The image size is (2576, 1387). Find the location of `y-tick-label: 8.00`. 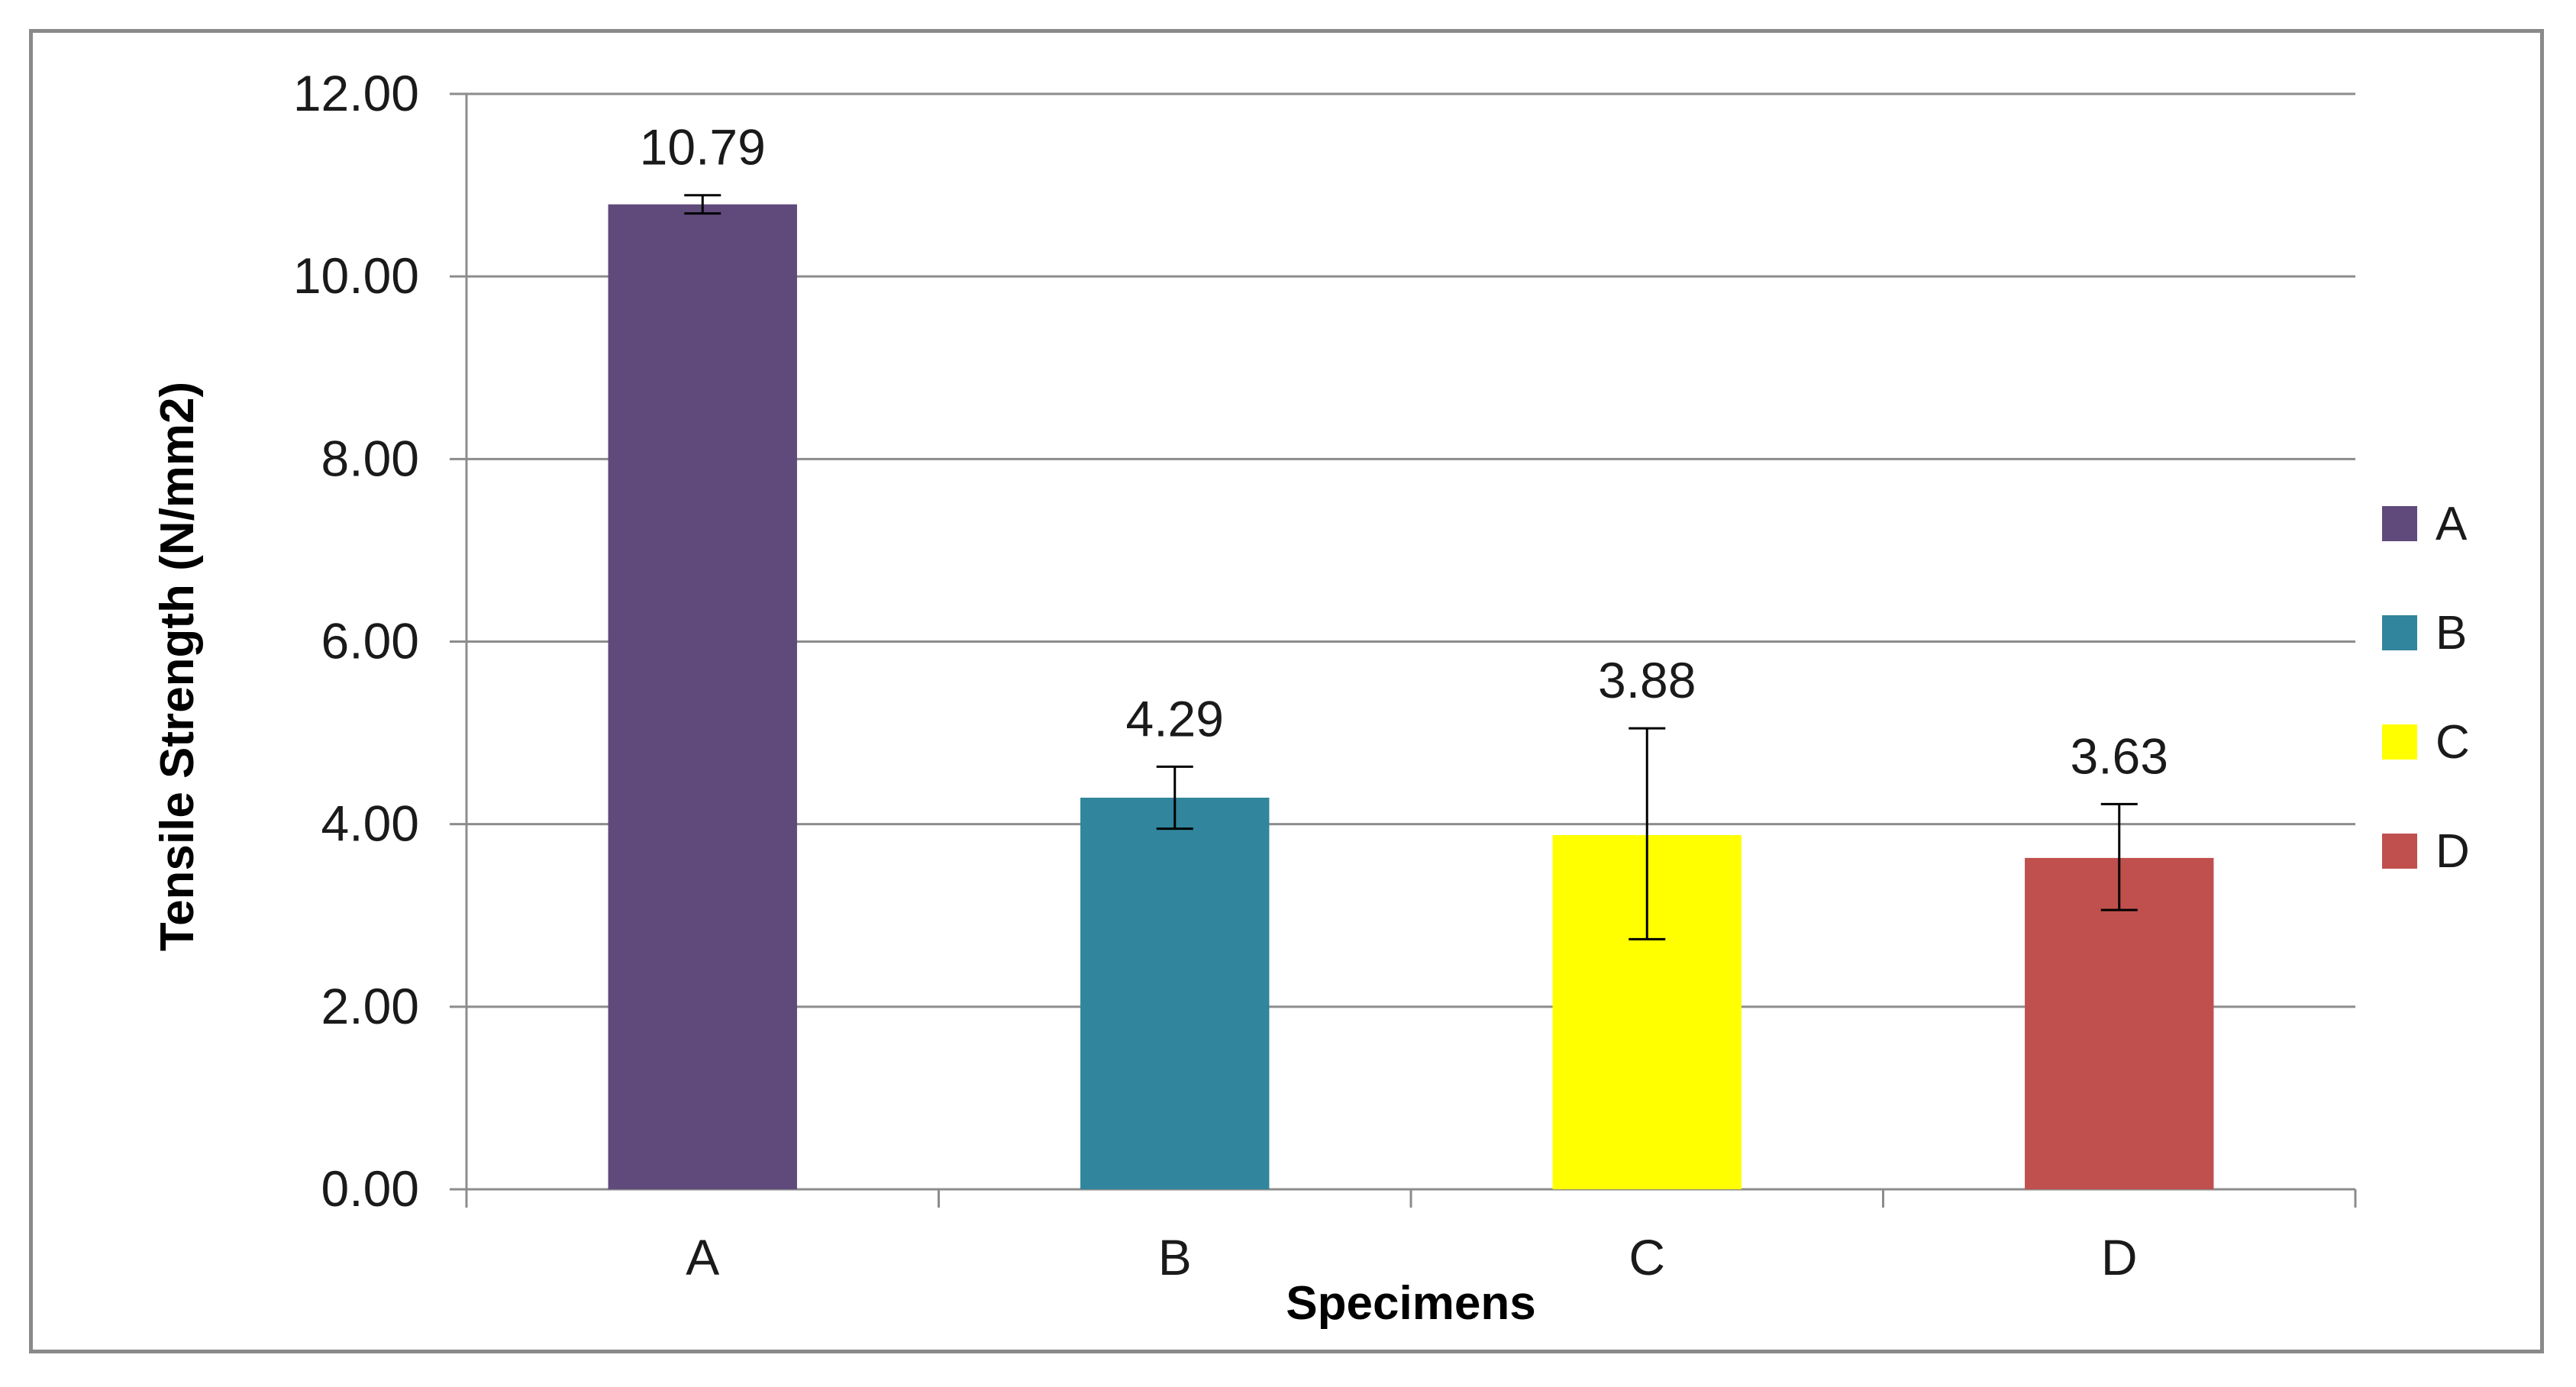

y-tick-label: 8.00 is located at coordinates (370, 458).